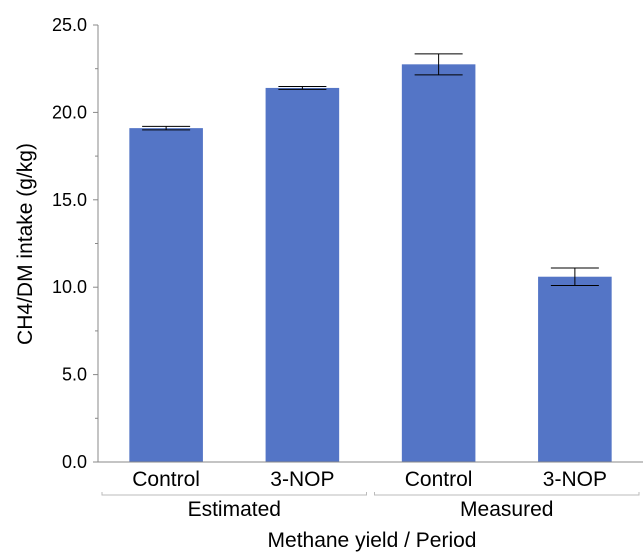 Image resolution: width=643 pixels, height=552 pixels. I want to click on y-tick-label: 20.0, so click(69, 112).